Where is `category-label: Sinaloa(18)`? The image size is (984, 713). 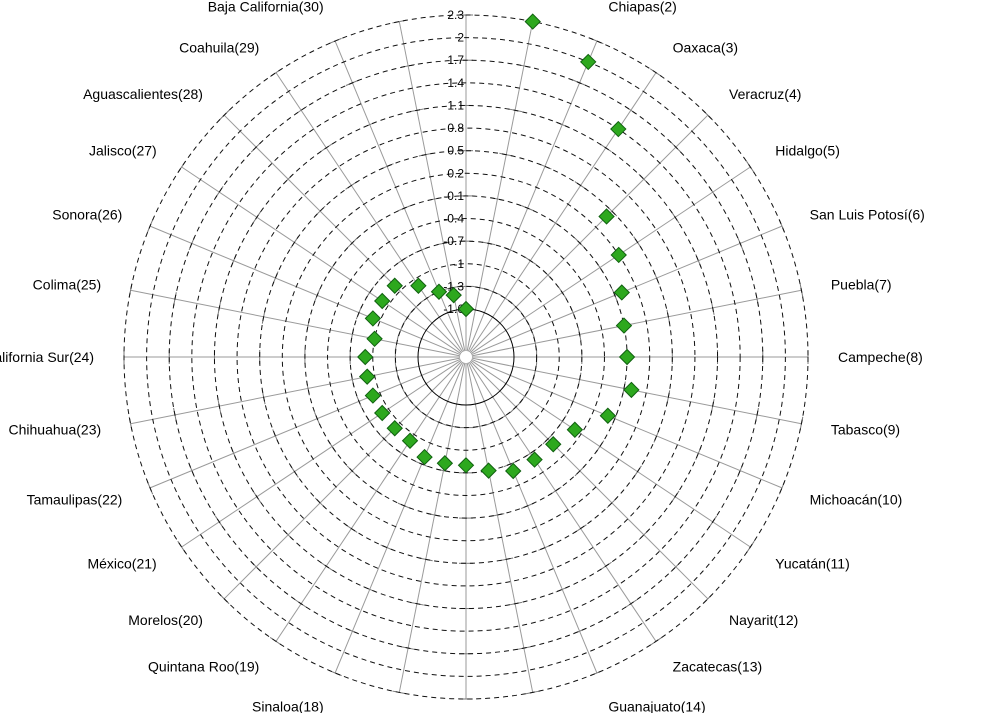 category-label: Sinaloa(18) is located at coordinates (288, 706).